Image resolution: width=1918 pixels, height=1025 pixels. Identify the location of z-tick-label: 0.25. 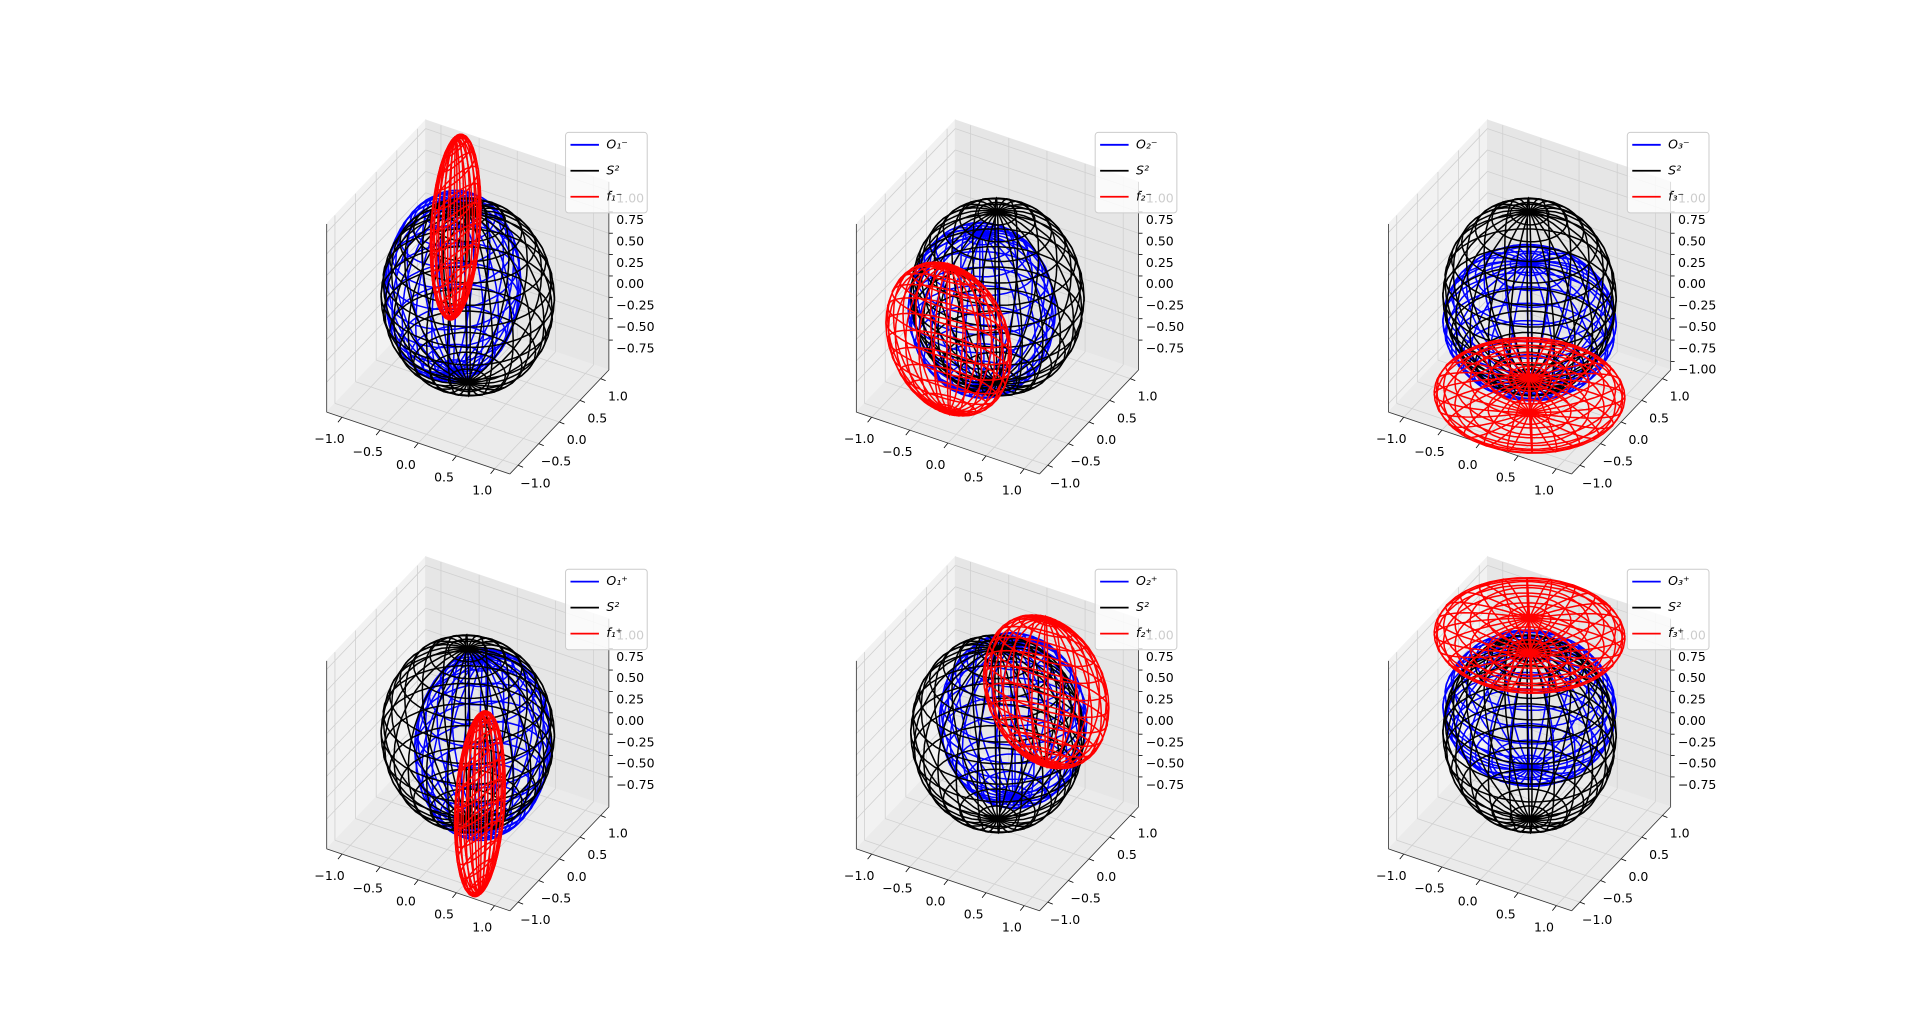
(630, 699).